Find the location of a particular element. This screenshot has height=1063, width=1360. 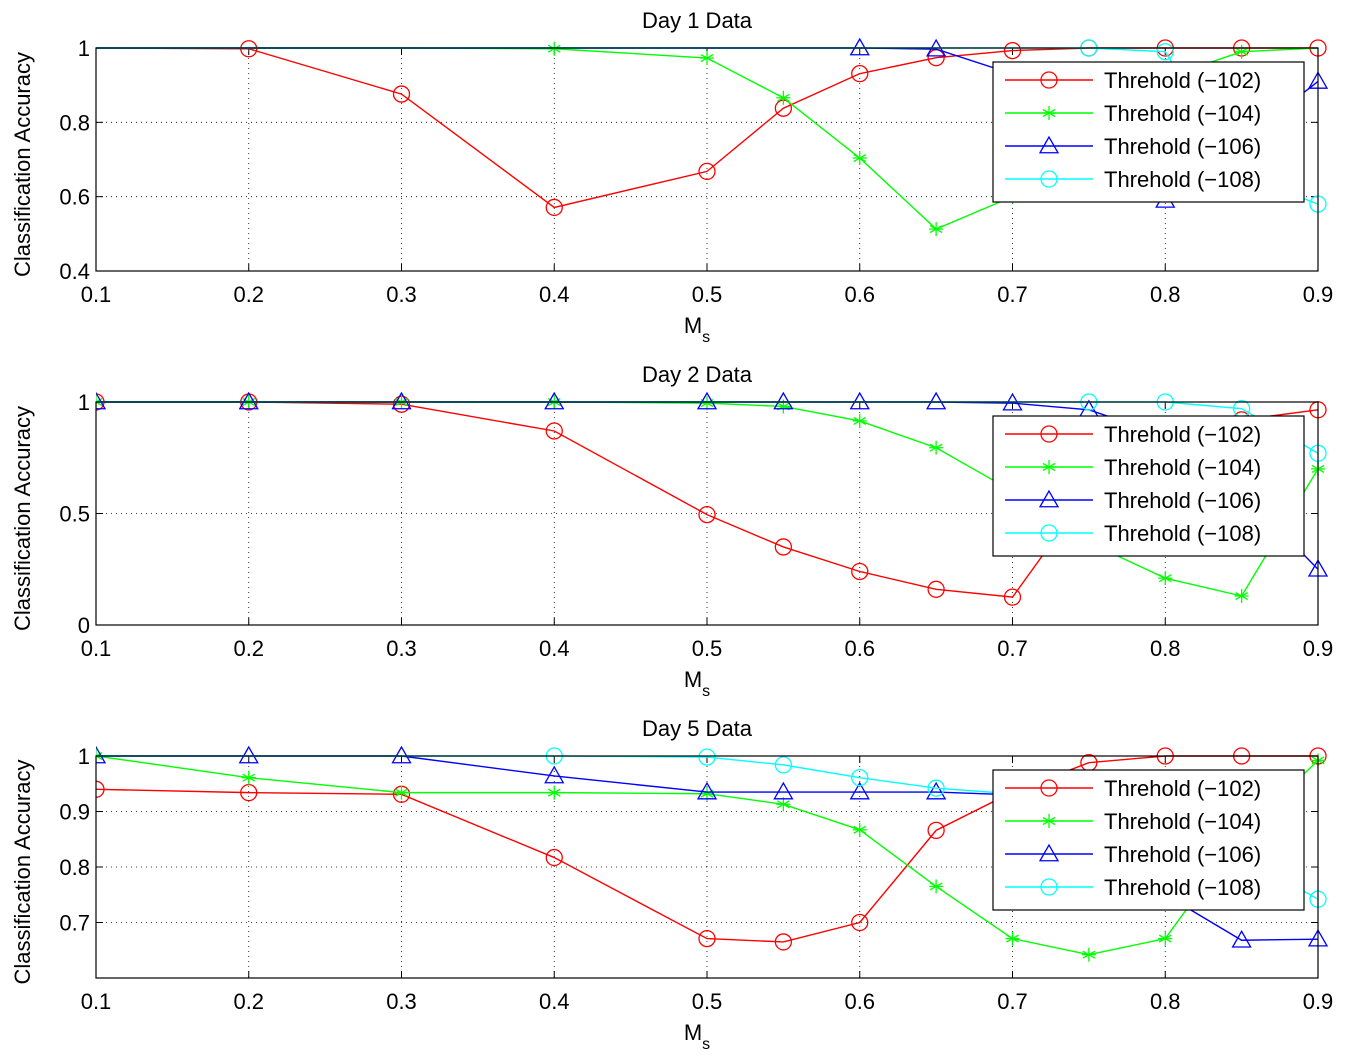

y-tick-label: 0.9 is located at coordinates (74, 812).